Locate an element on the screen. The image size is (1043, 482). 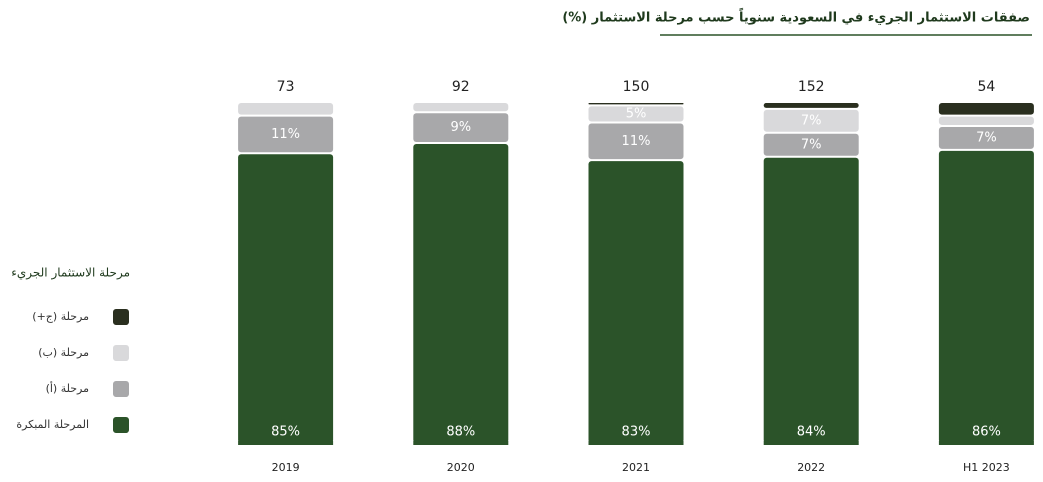
x-tick-label: 2022 is located at coordinates (811, 467).